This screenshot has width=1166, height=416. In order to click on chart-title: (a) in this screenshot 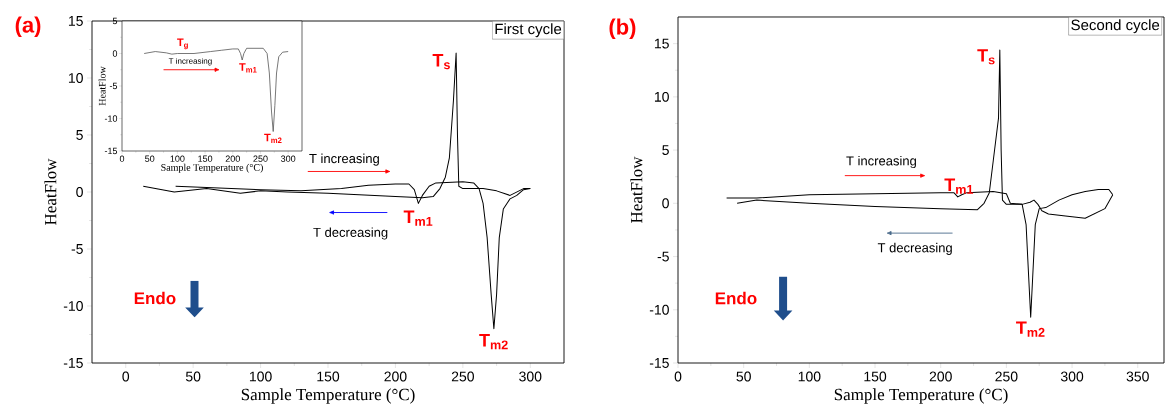, I will do `click(28, 27)`.